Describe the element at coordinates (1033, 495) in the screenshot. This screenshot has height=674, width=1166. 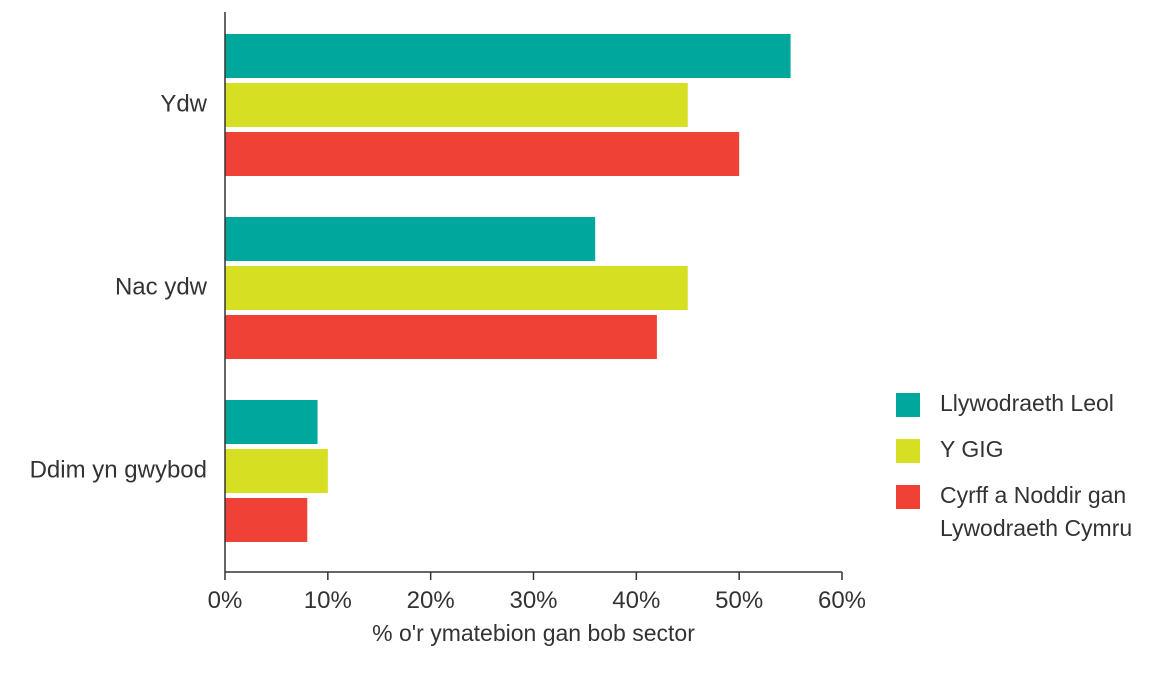
I see `legend-label: Cyrff a Noddir gan` at that location.